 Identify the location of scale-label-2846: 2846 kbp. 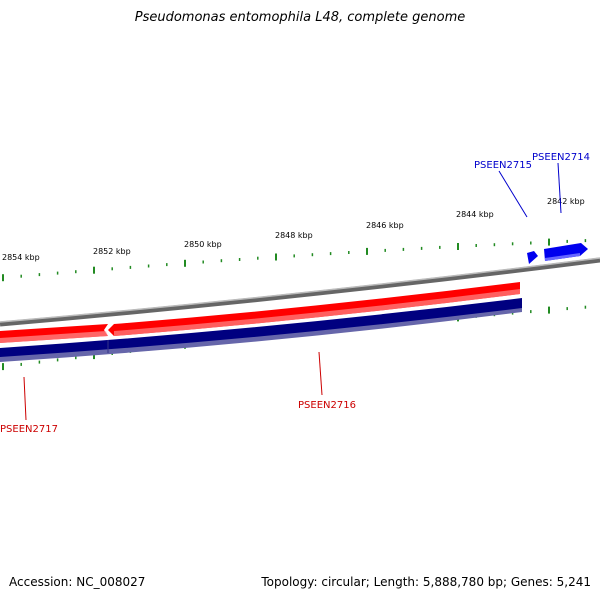
(385, 225).